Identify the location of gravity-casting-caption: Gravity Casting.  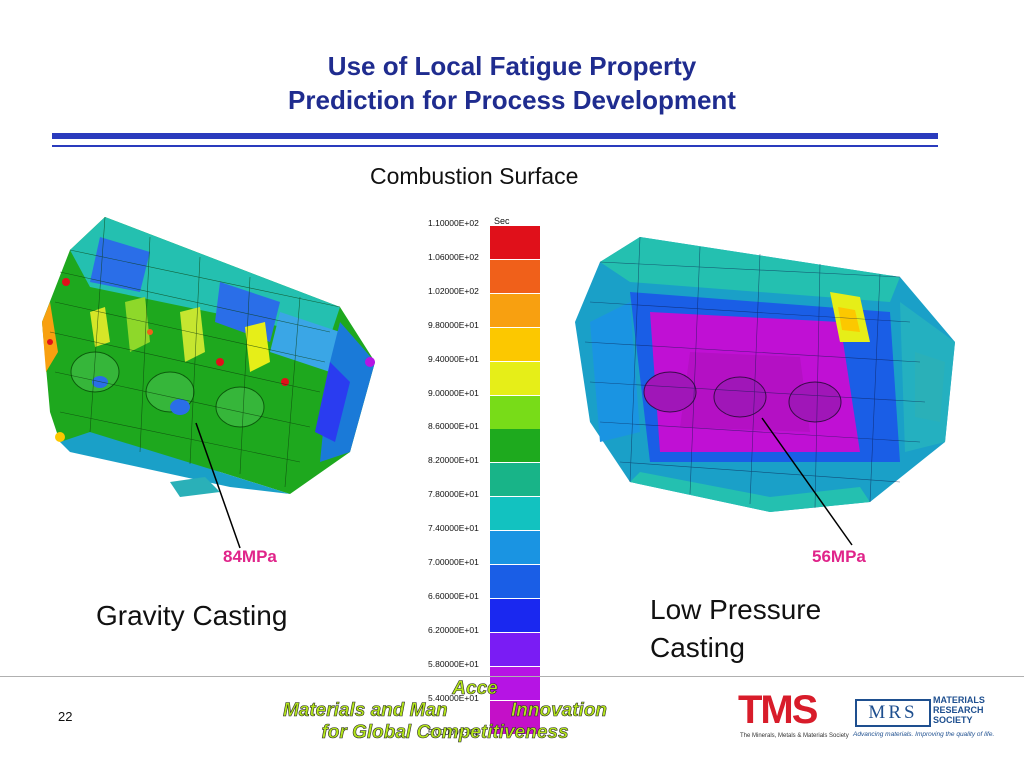
(192, 615).